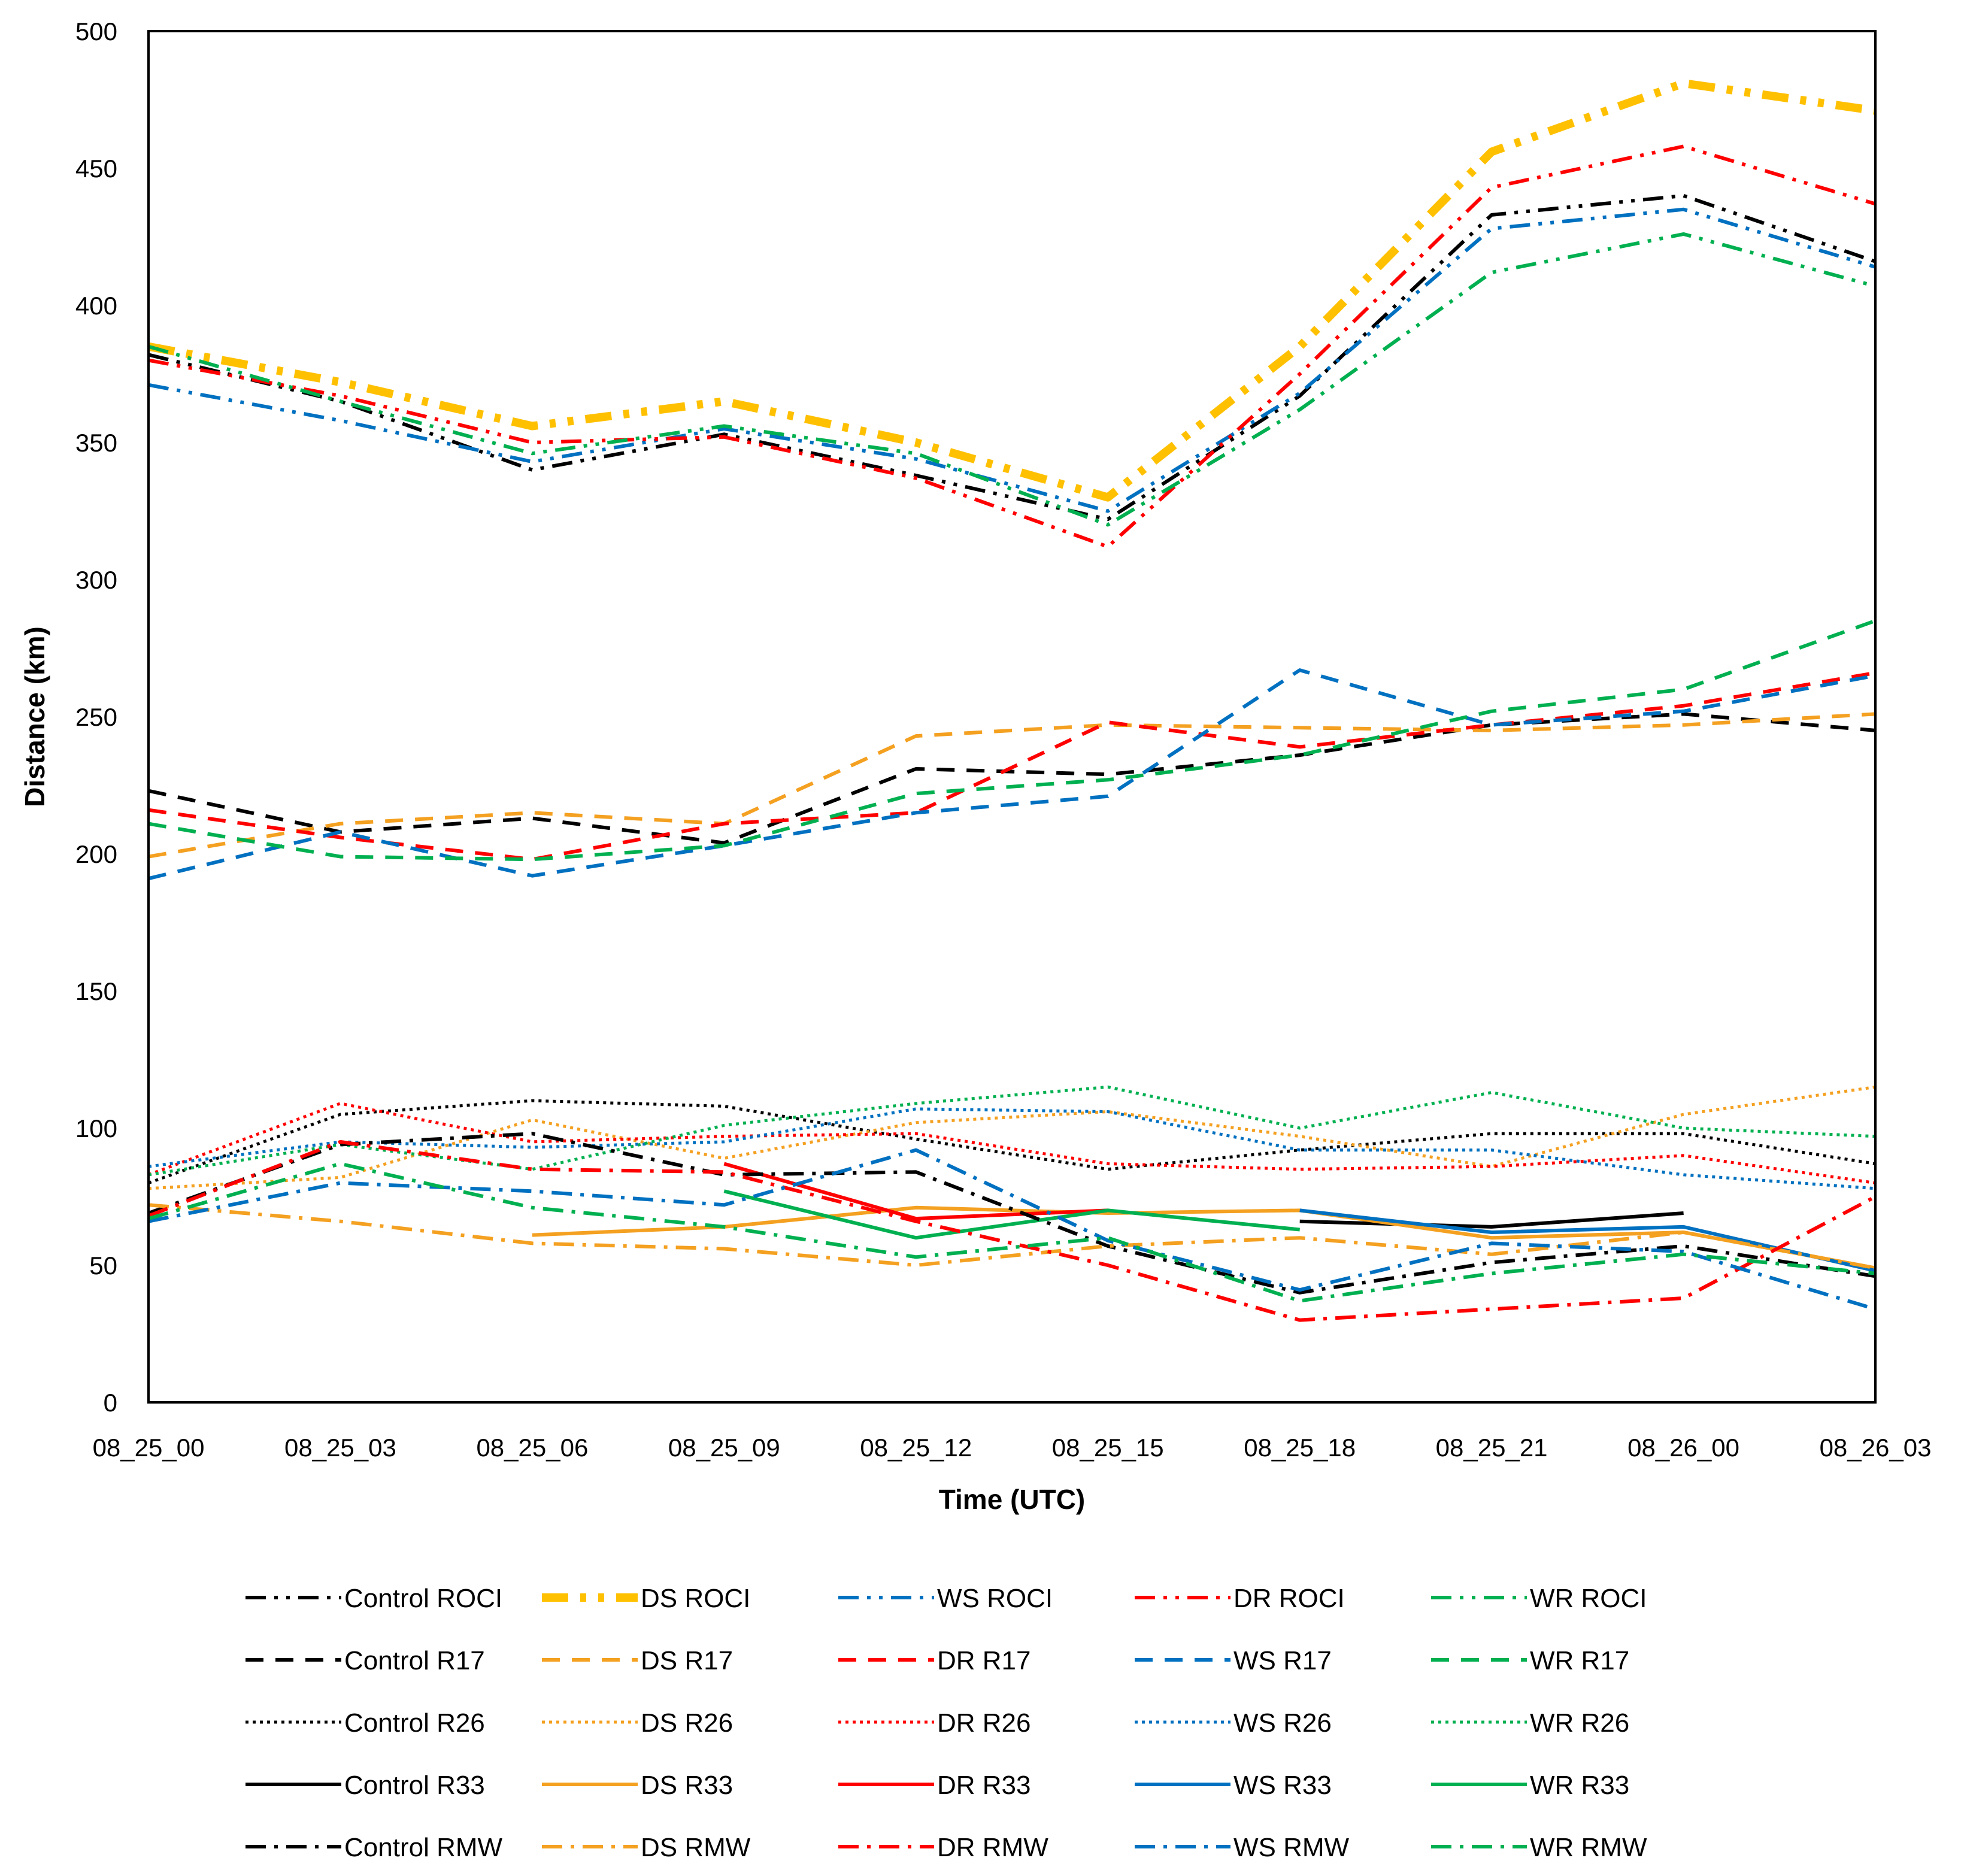  Describe the element at coordinates (695, 1598) in the screenshot. I see `legend-label-ds-roci: DS ROCI` at that location.